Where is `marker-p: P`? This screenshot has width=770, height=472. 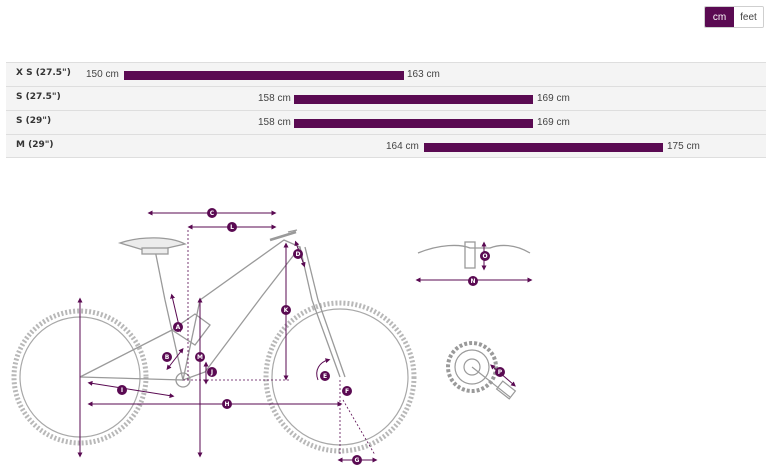 marker-p: P is located at coordinates (500, 372).